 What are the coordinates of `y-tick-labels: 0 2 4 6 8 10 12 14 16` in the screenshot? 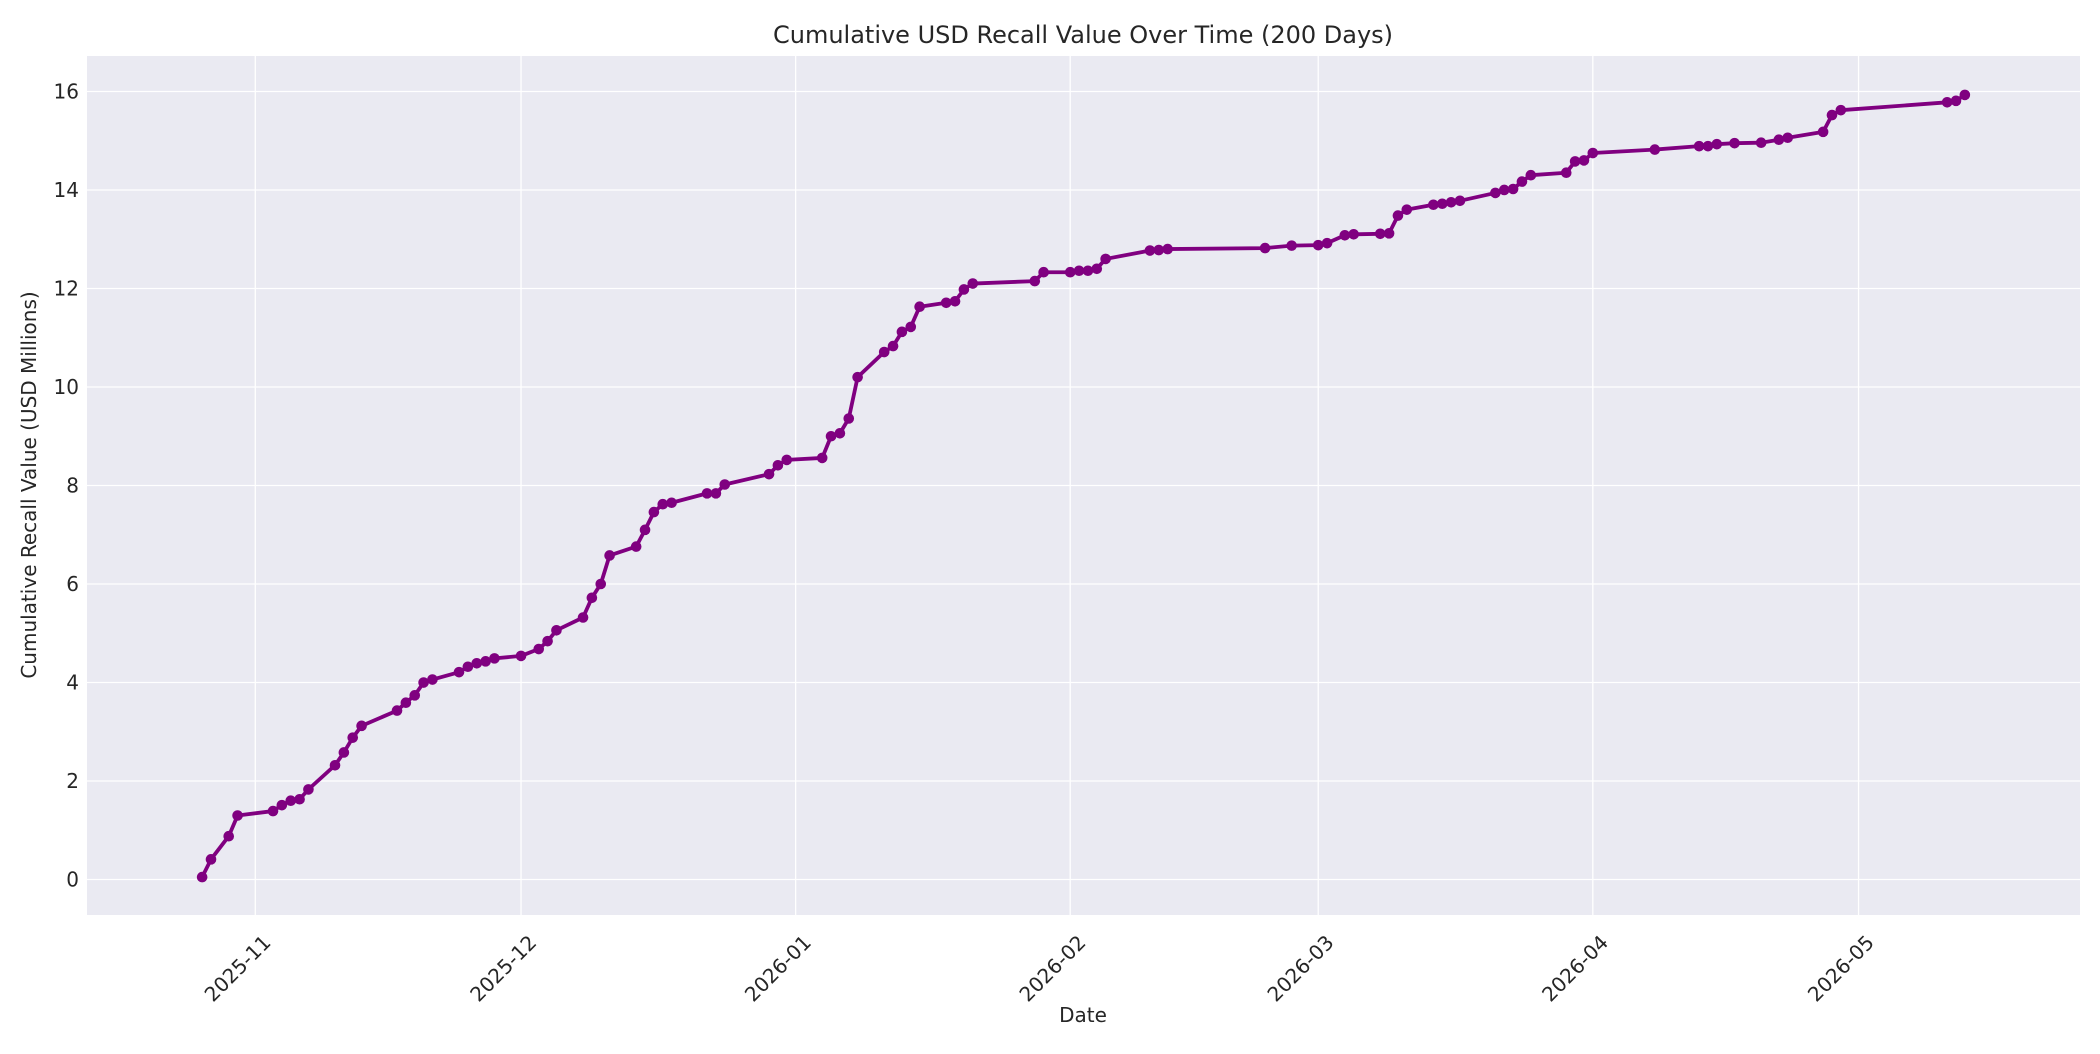 It's located at (66, 485).